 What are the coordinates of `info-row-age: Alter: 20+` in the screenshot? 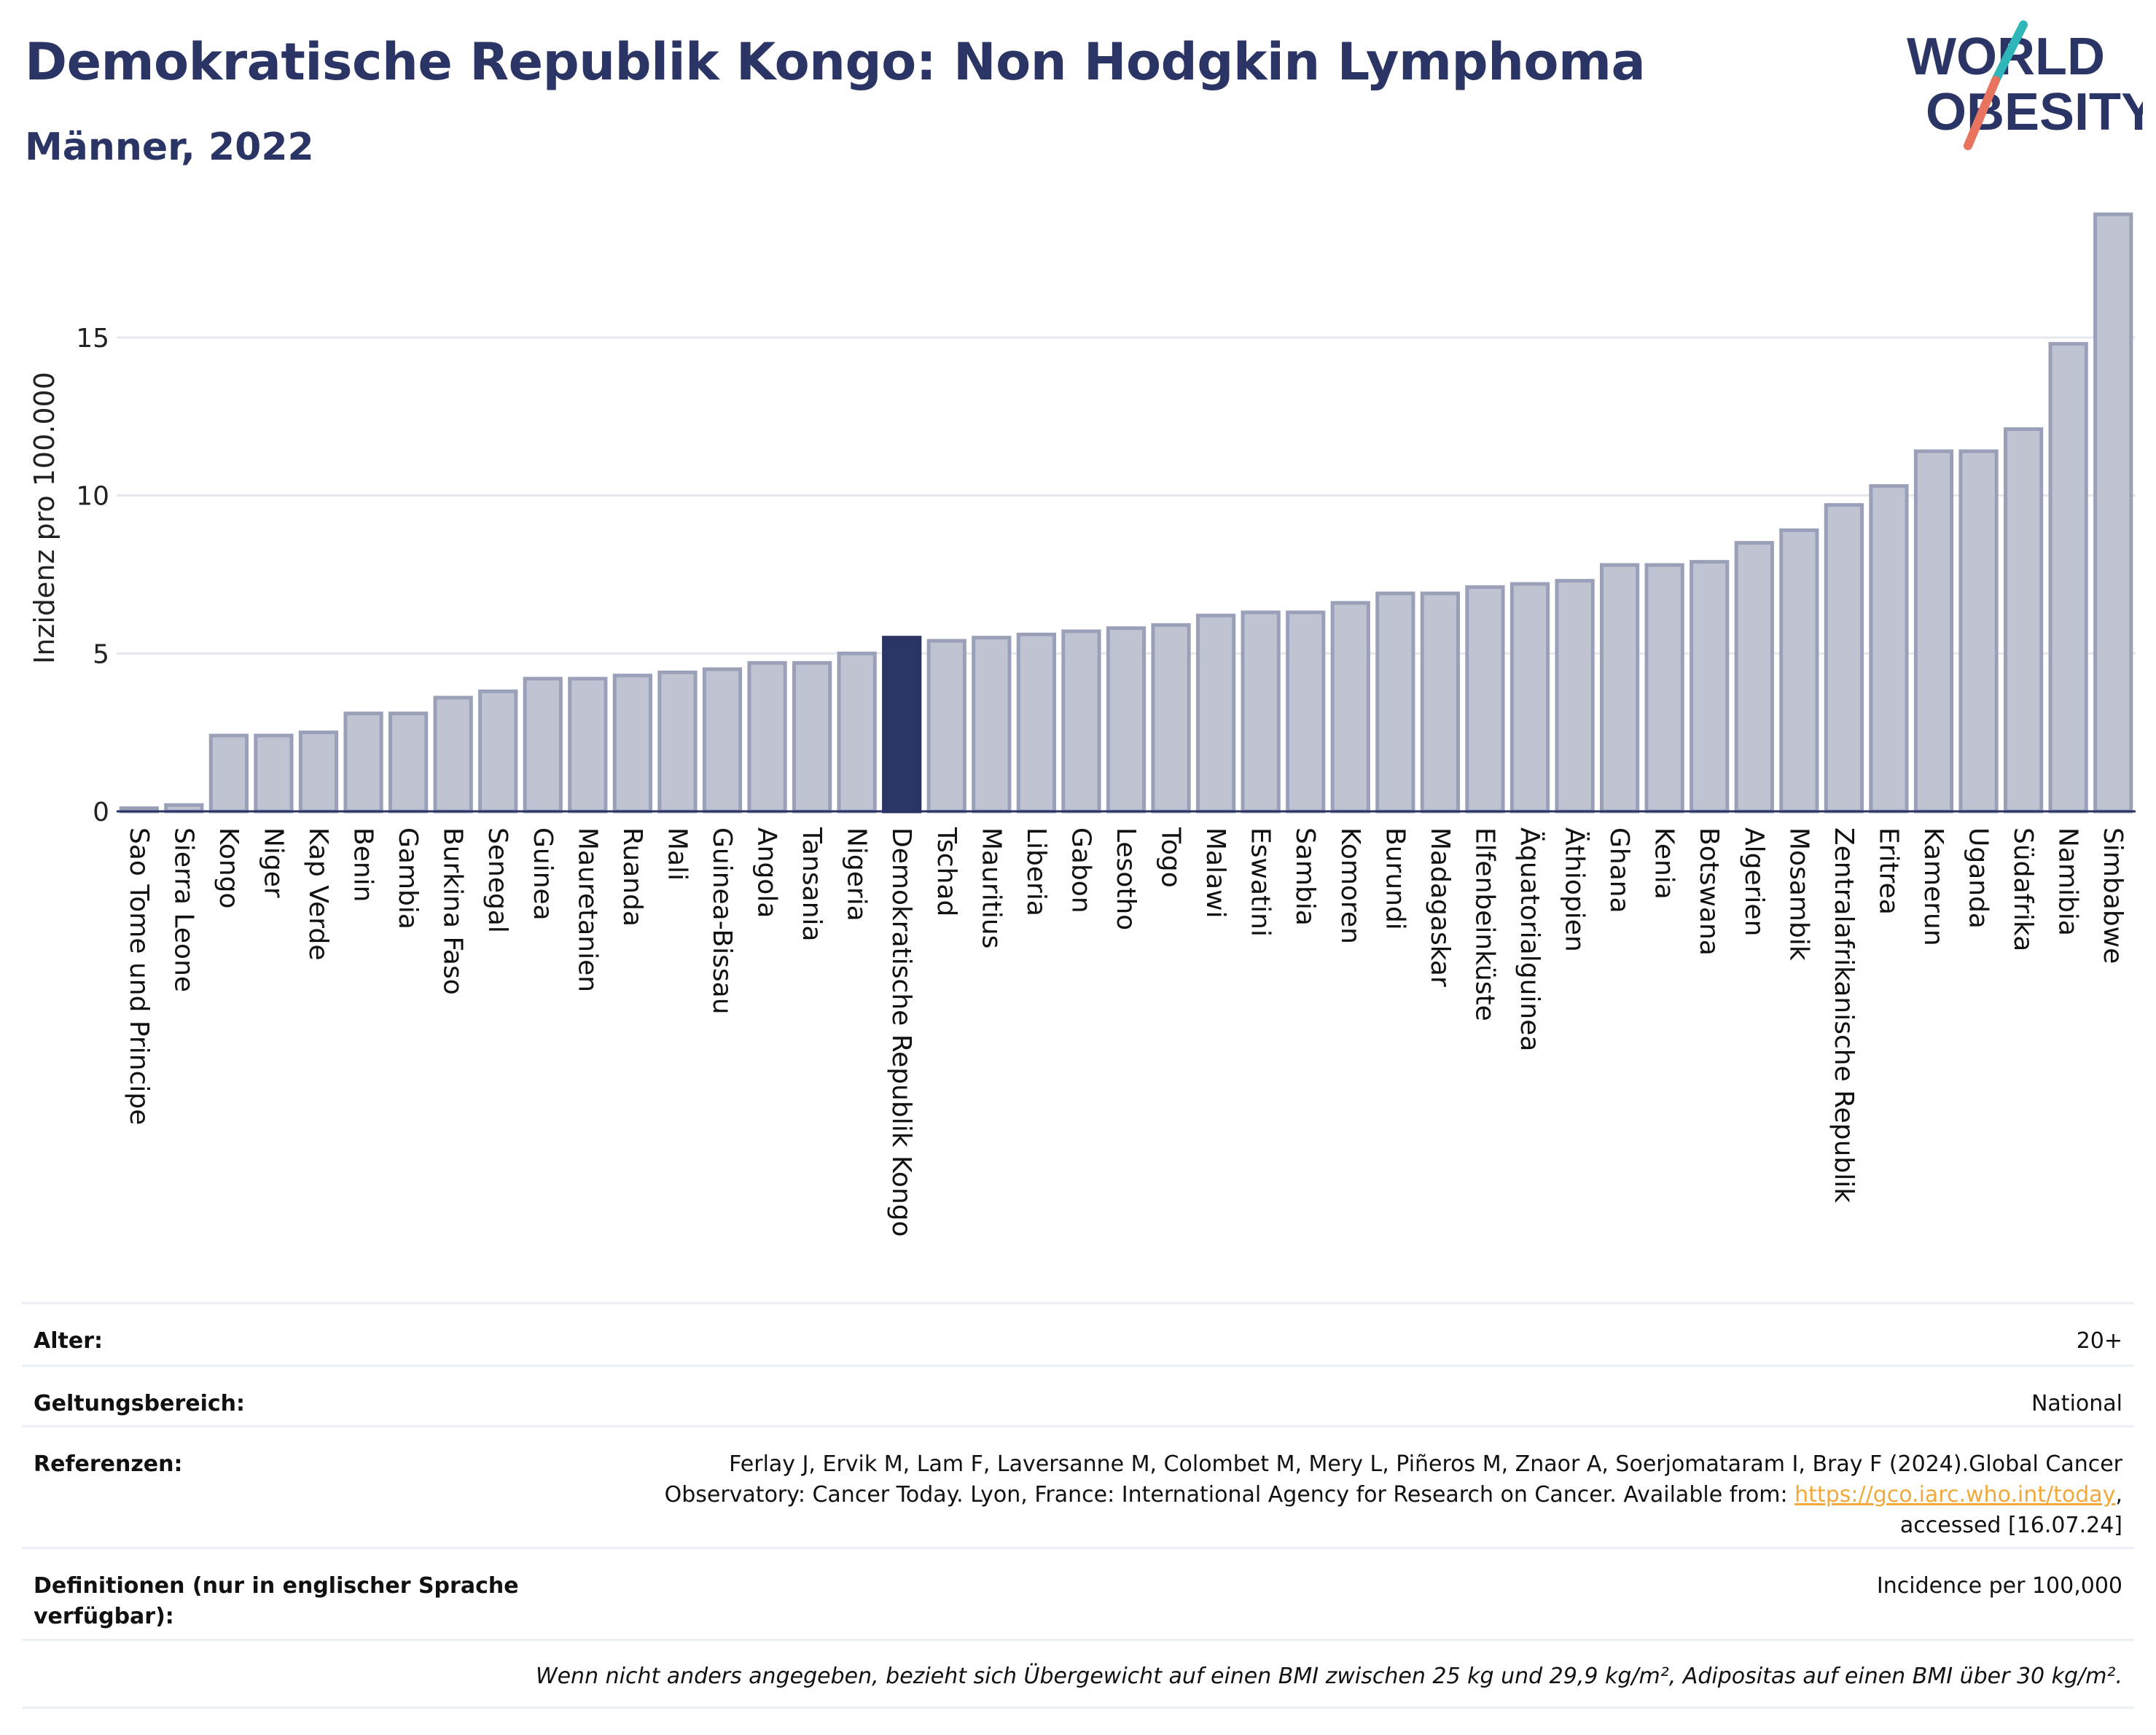 It's located at (1078, 1333).